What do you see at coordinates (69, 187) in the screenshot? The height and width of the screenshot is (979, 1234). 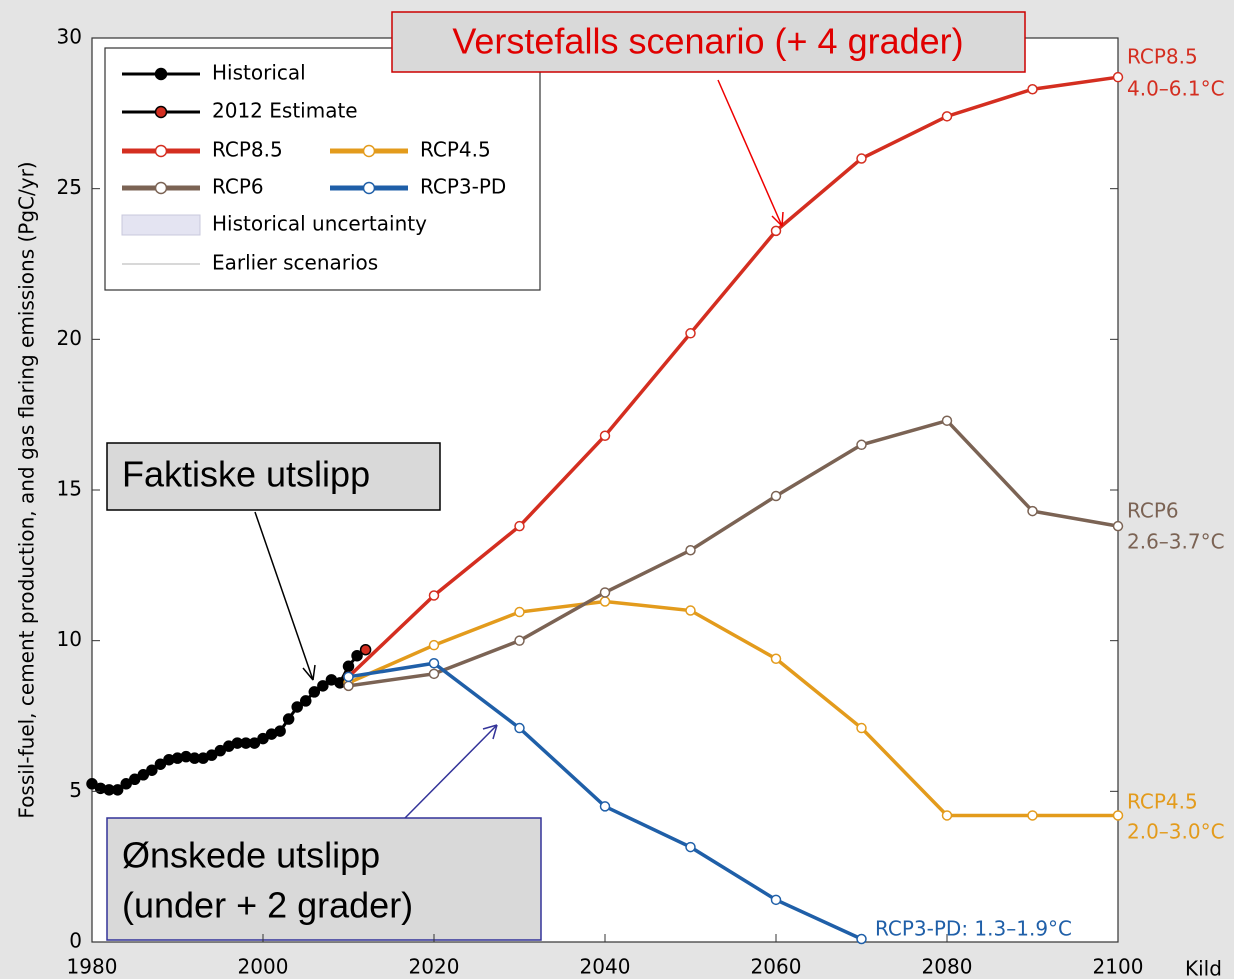 I see `y-tick-label: 25` at bounding box center [69, 187].